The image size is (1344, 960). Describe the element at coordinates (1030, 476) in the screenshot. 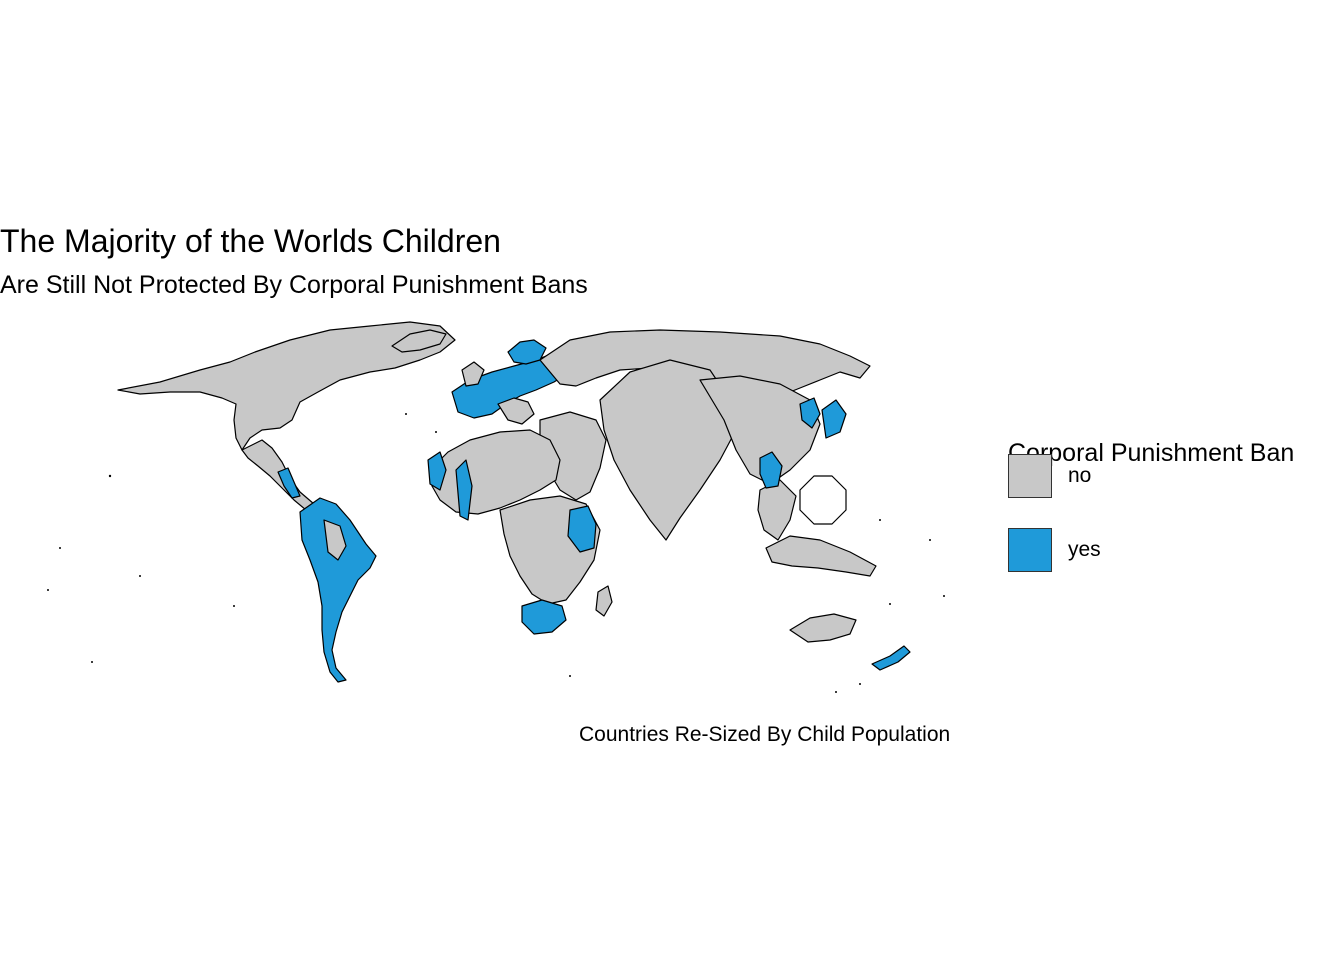

I see `legend-swatch-no` at that location.